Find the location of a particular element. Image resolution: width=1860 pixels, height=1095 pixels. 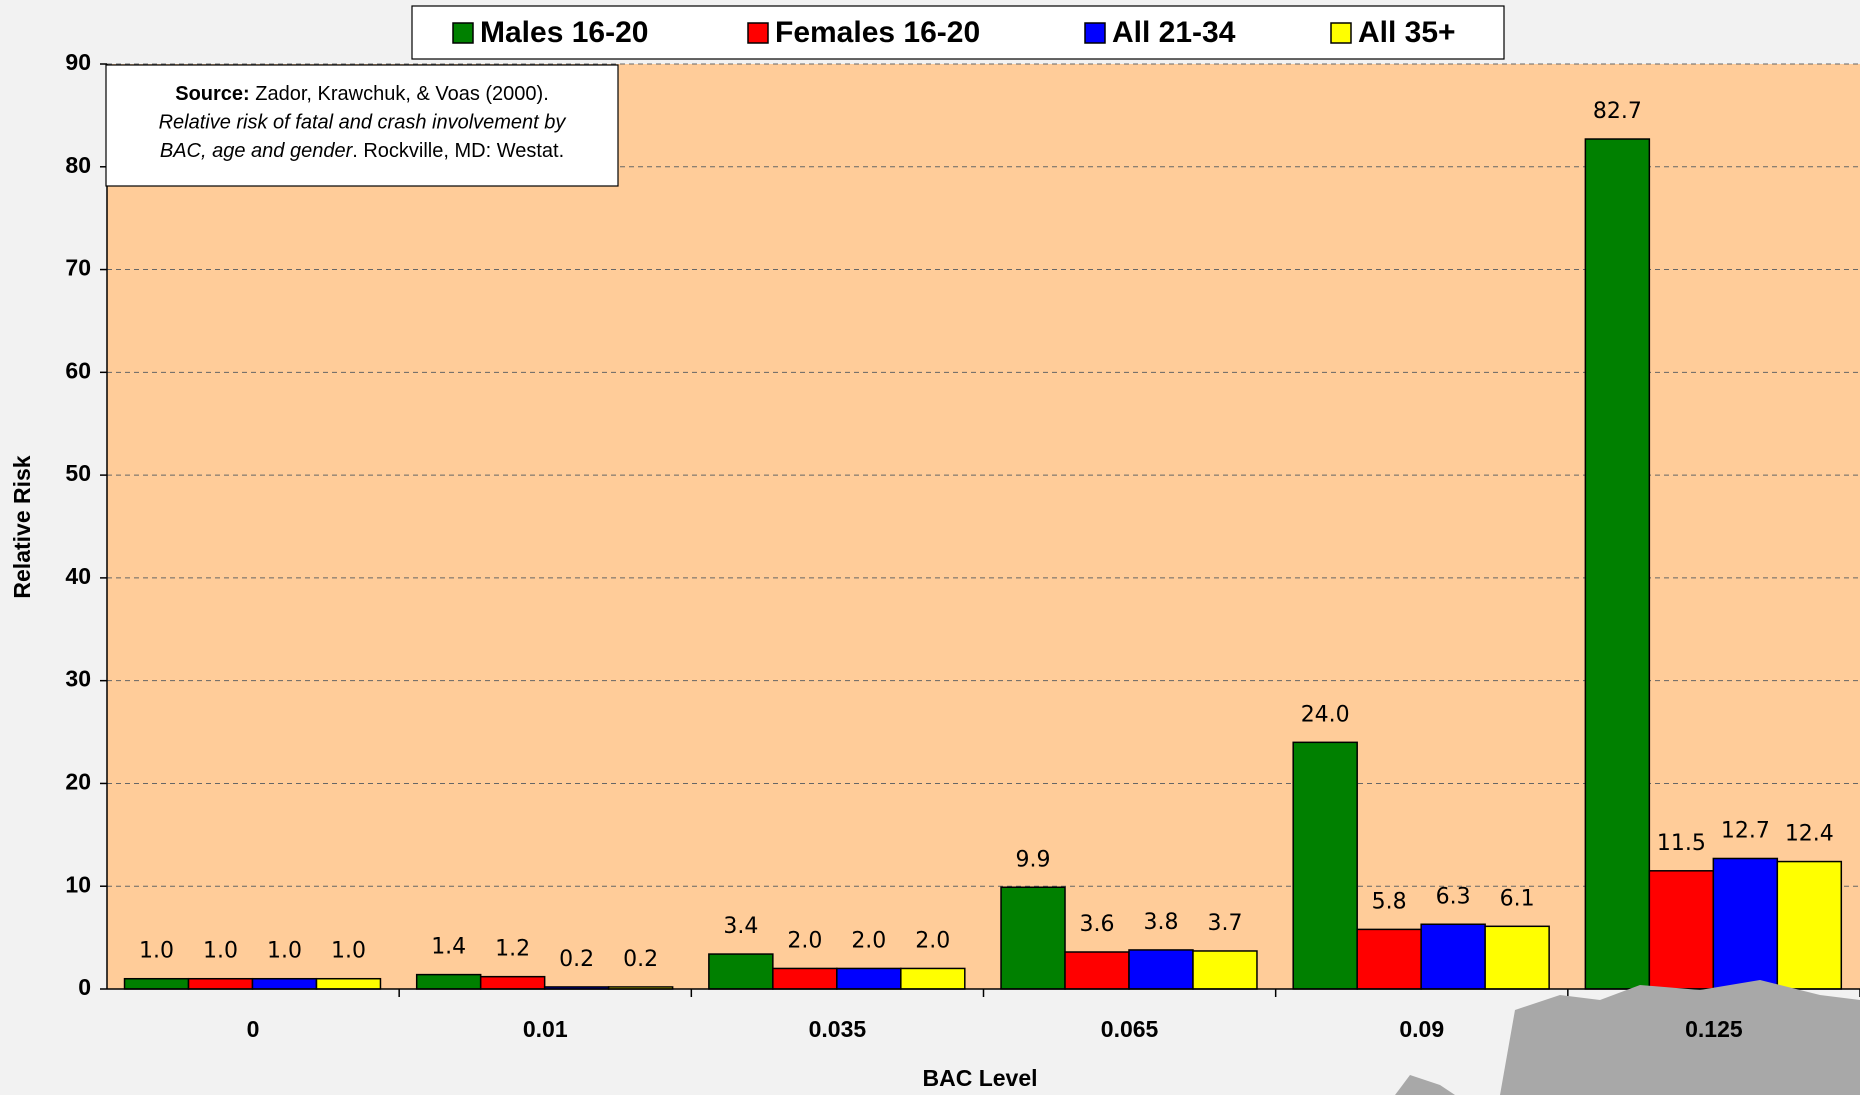

x-axis-label: BAC Level is located at coordinates (979, 1078).